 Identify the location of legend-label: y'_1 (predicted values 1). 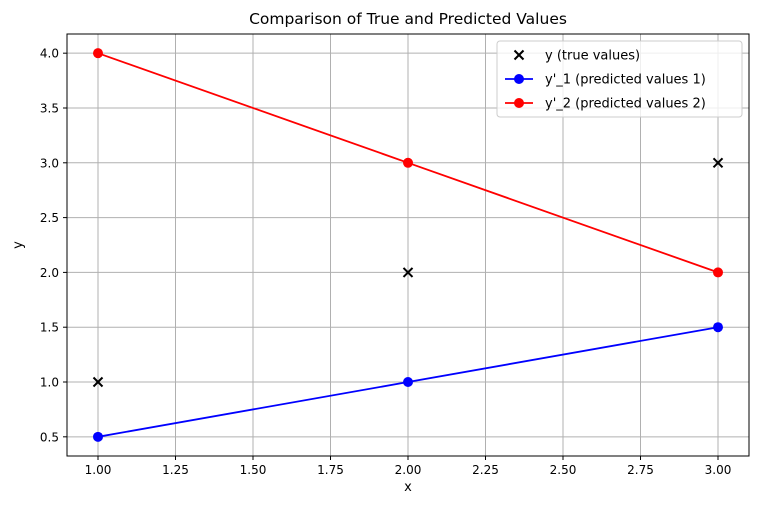
(625, 80).